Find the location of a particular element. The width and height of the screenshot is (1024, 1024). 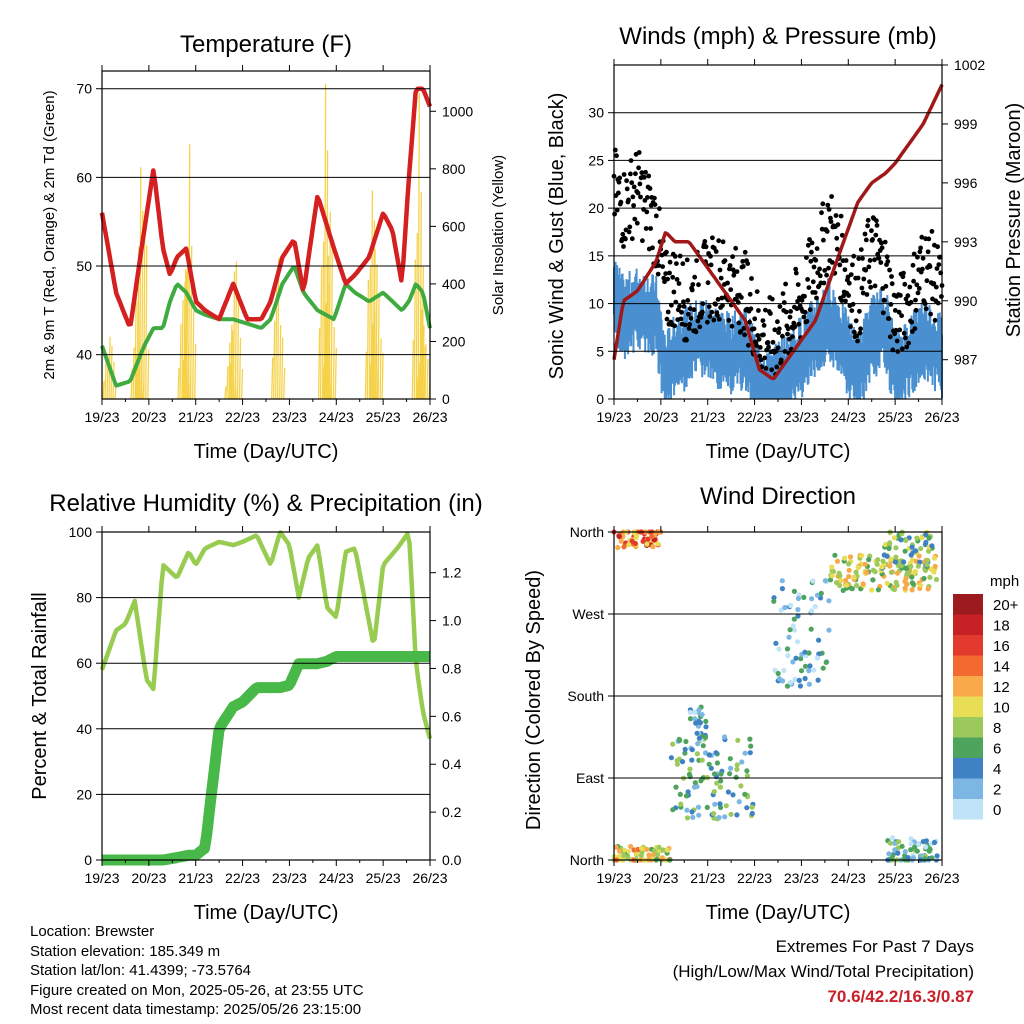

x-tick-label: 26/23 is located at coordinates (429, 417).